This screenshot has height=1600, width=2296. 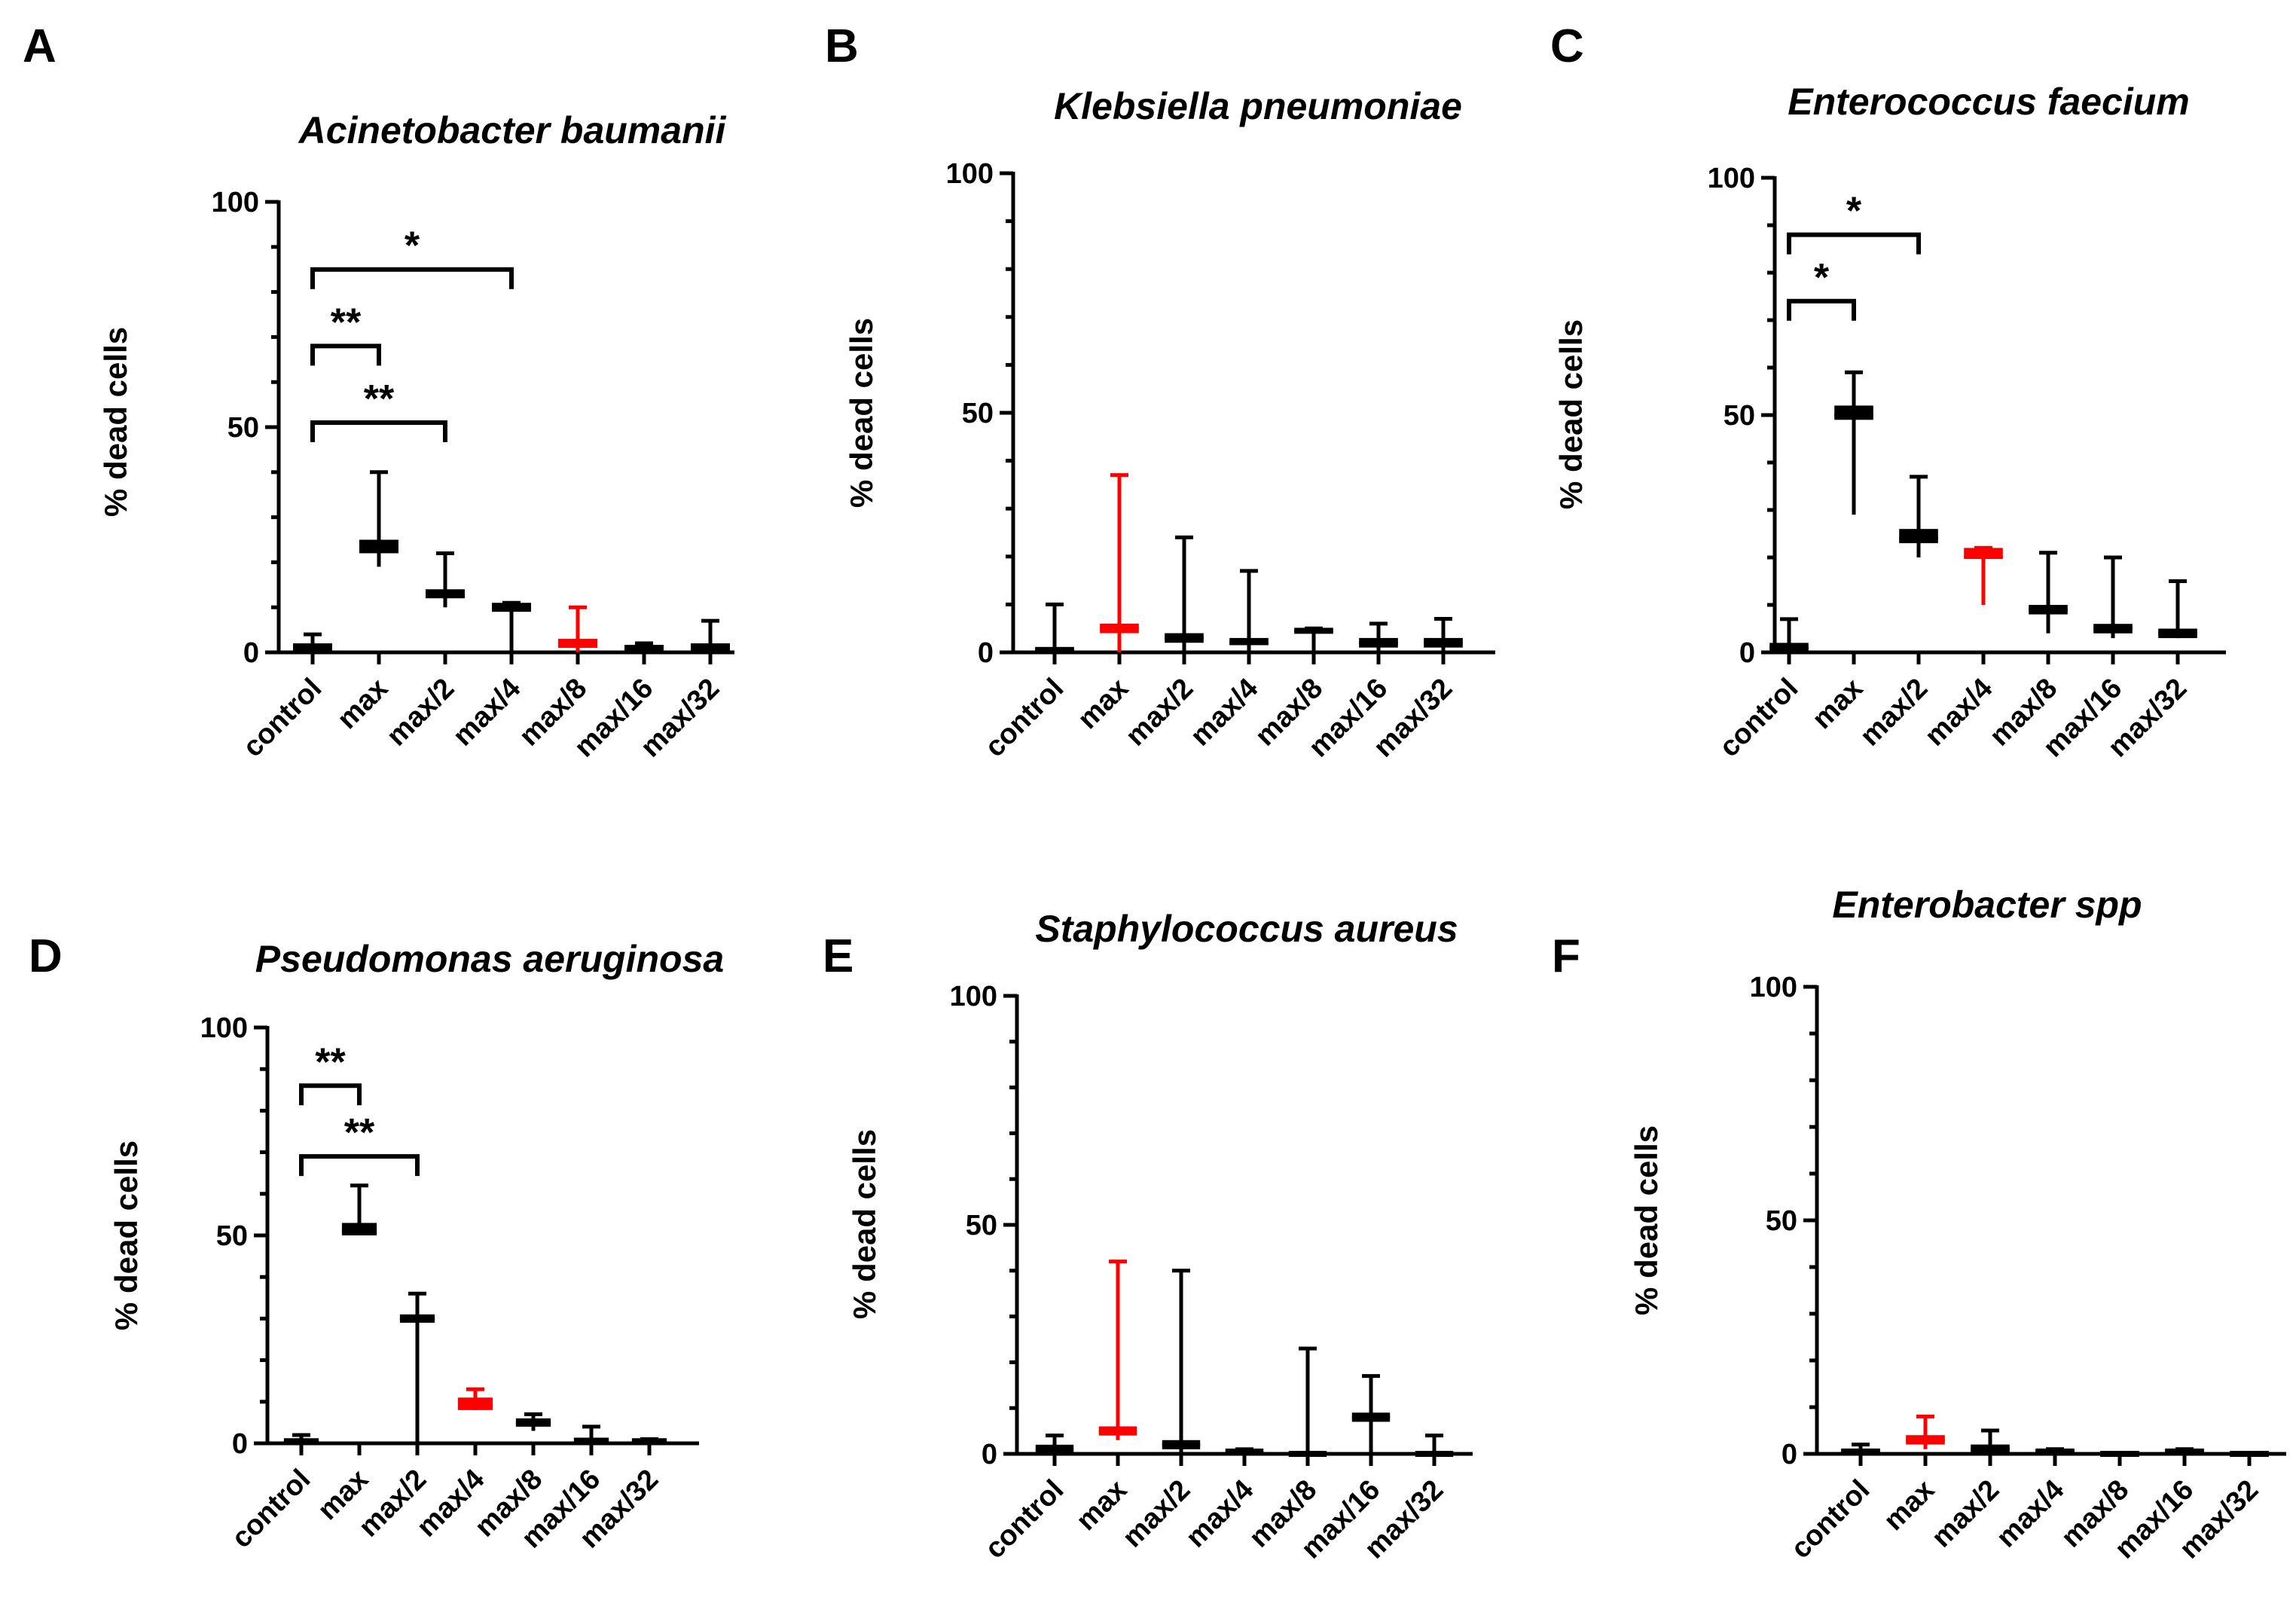 What do you see at coordinates (838, 956) in the screenshot?
I see `panel-label: E` at bounding box center [838, 956].